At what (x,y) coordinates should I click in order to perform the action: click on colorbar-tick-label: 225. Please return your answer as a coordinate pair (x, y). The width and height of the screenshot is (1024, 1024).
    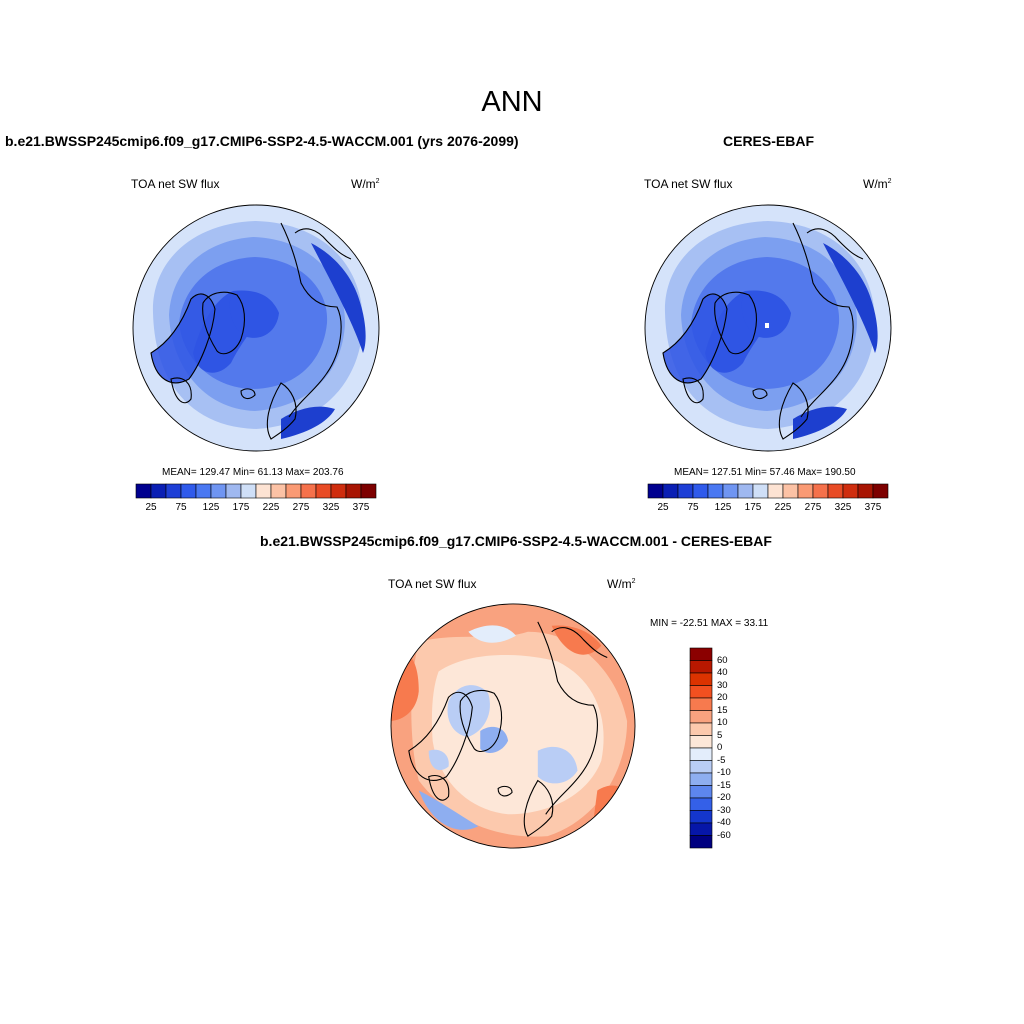
    Looking at the image, I should click on (783, 507).